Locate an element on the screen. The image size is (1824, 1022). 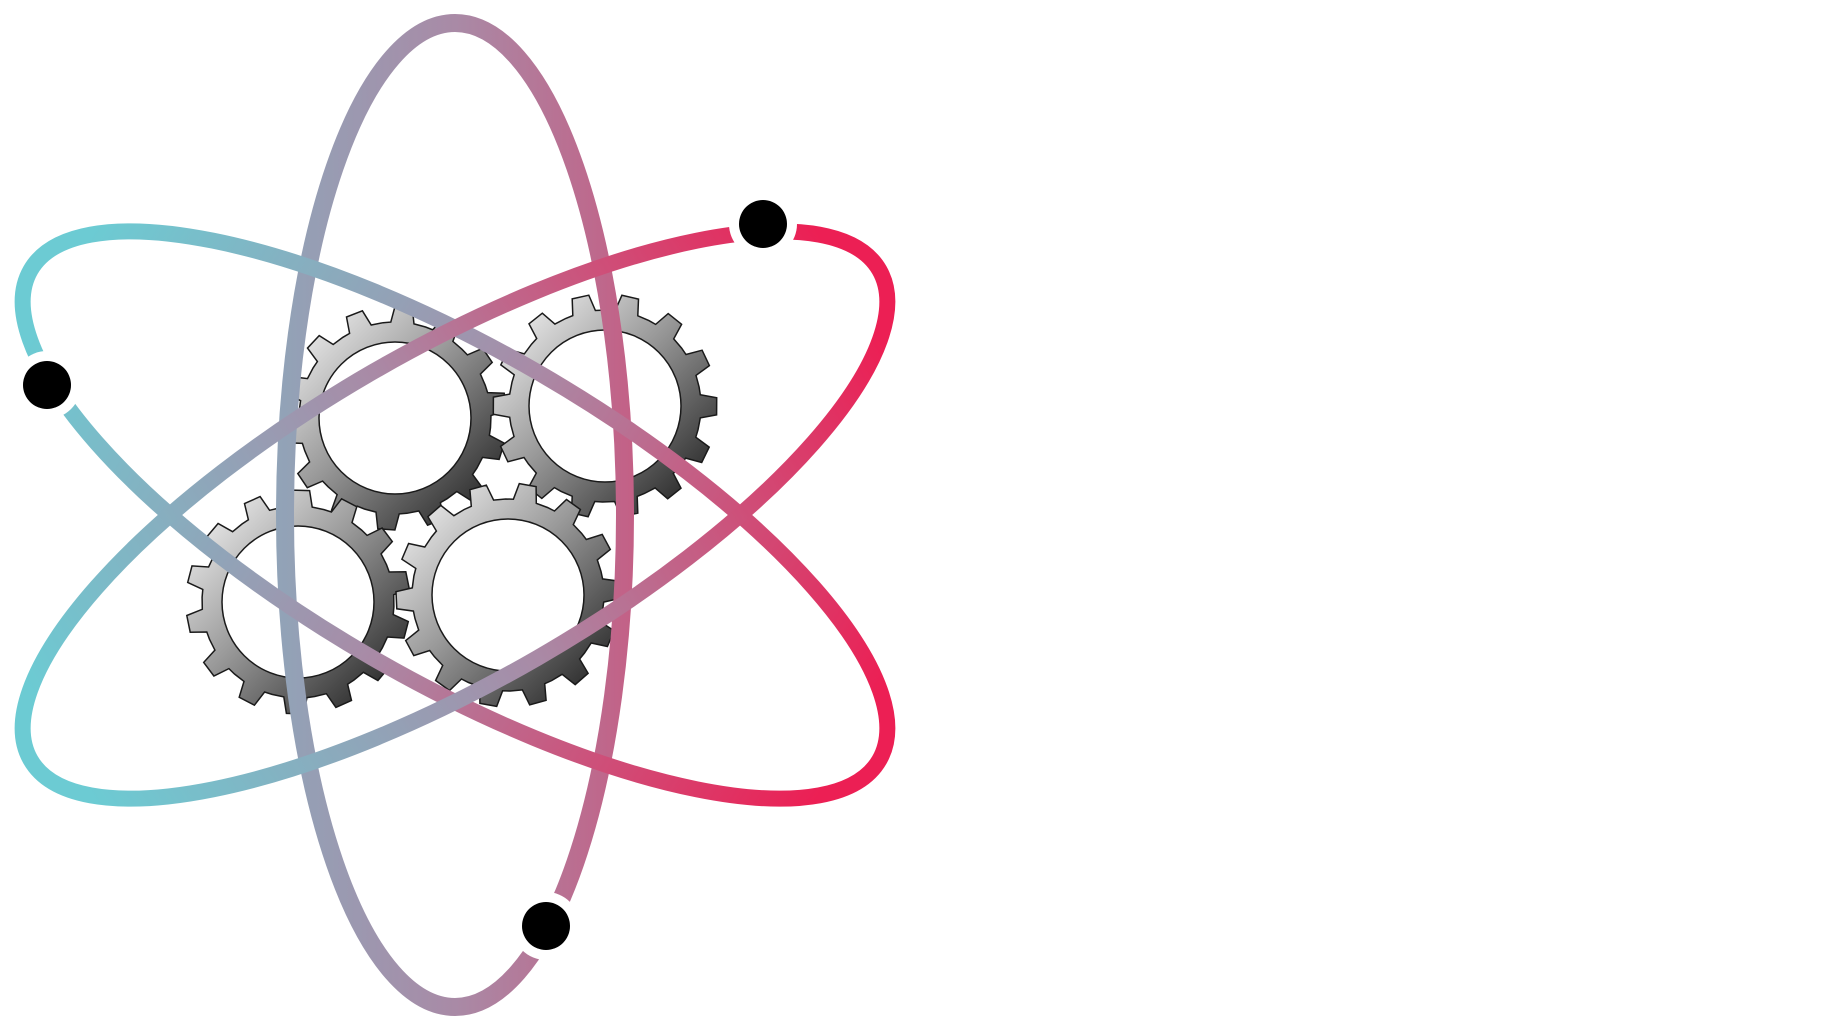
electron-left is located at coordinates (47, 385).